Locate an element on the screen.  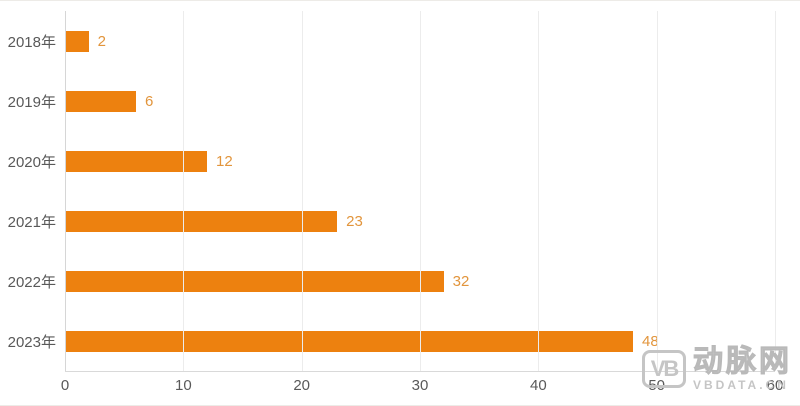
value-label: 2 is located at coordinates (101, 41).